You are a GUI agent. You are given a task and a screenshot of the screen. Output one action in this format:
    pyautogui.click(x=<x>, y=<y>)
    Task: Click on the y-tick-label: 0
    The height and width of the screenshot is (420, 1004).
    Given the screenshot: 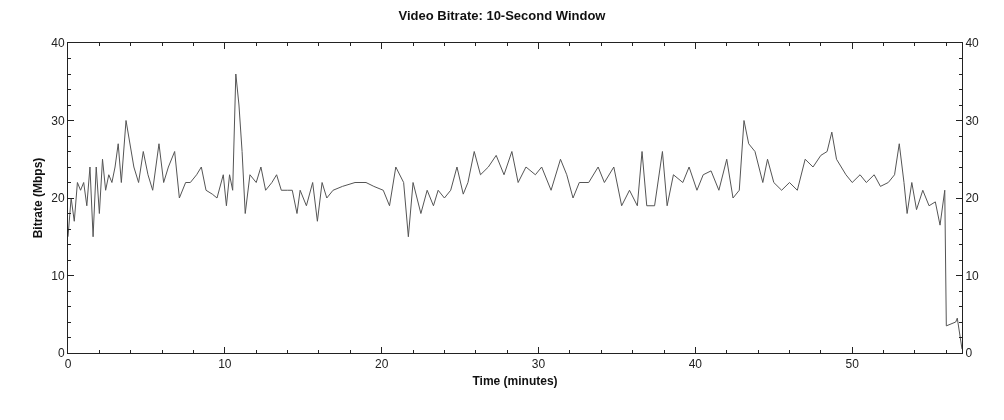 What is the action you would take?
    pyautogui.click(x=61, y=353)
    